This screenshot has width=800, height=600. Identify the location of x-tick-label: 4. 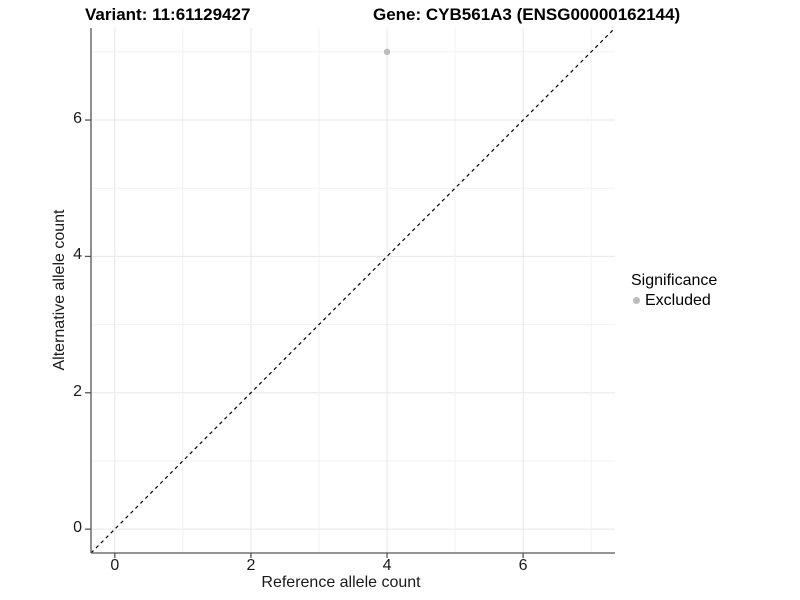
(387, 565).